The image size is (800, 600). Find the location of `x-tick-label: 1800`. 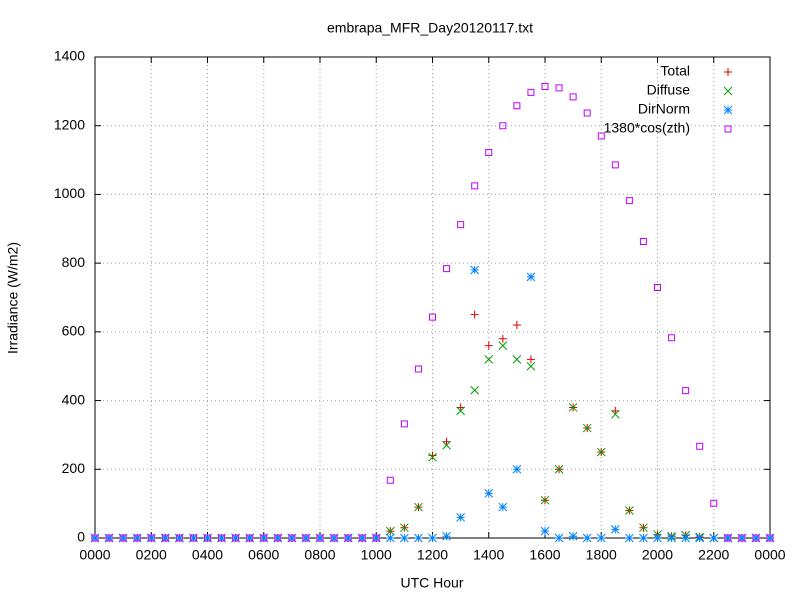

x-tick-label: 1800 is located at coordinates (601, 555).